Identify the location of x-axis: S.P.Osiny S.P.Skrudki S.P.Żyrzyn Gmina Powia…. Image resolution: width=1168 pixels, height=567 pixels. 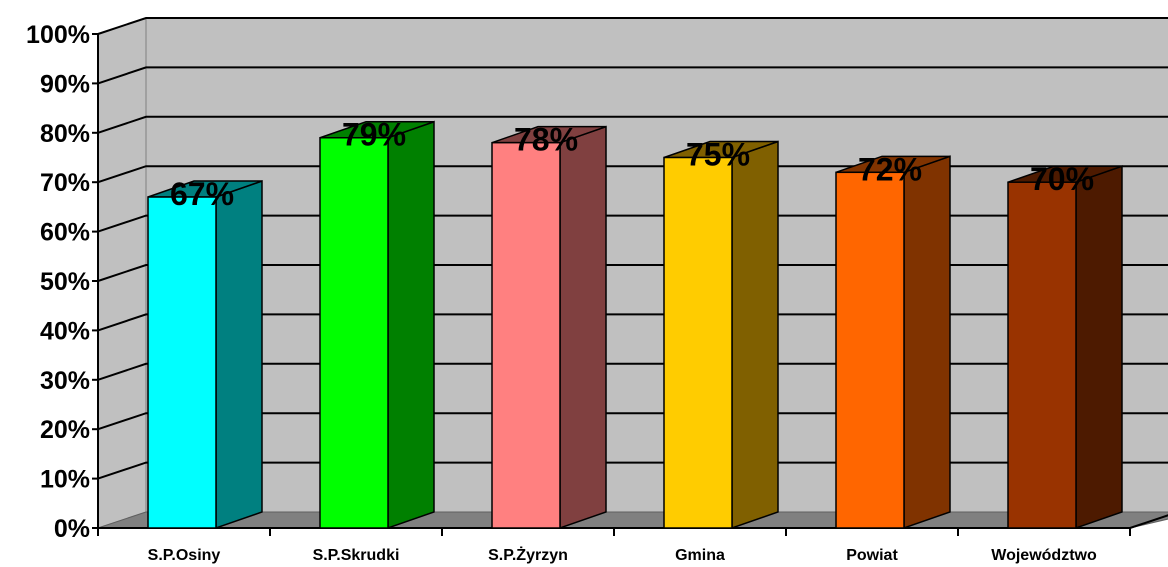
(632, 539).